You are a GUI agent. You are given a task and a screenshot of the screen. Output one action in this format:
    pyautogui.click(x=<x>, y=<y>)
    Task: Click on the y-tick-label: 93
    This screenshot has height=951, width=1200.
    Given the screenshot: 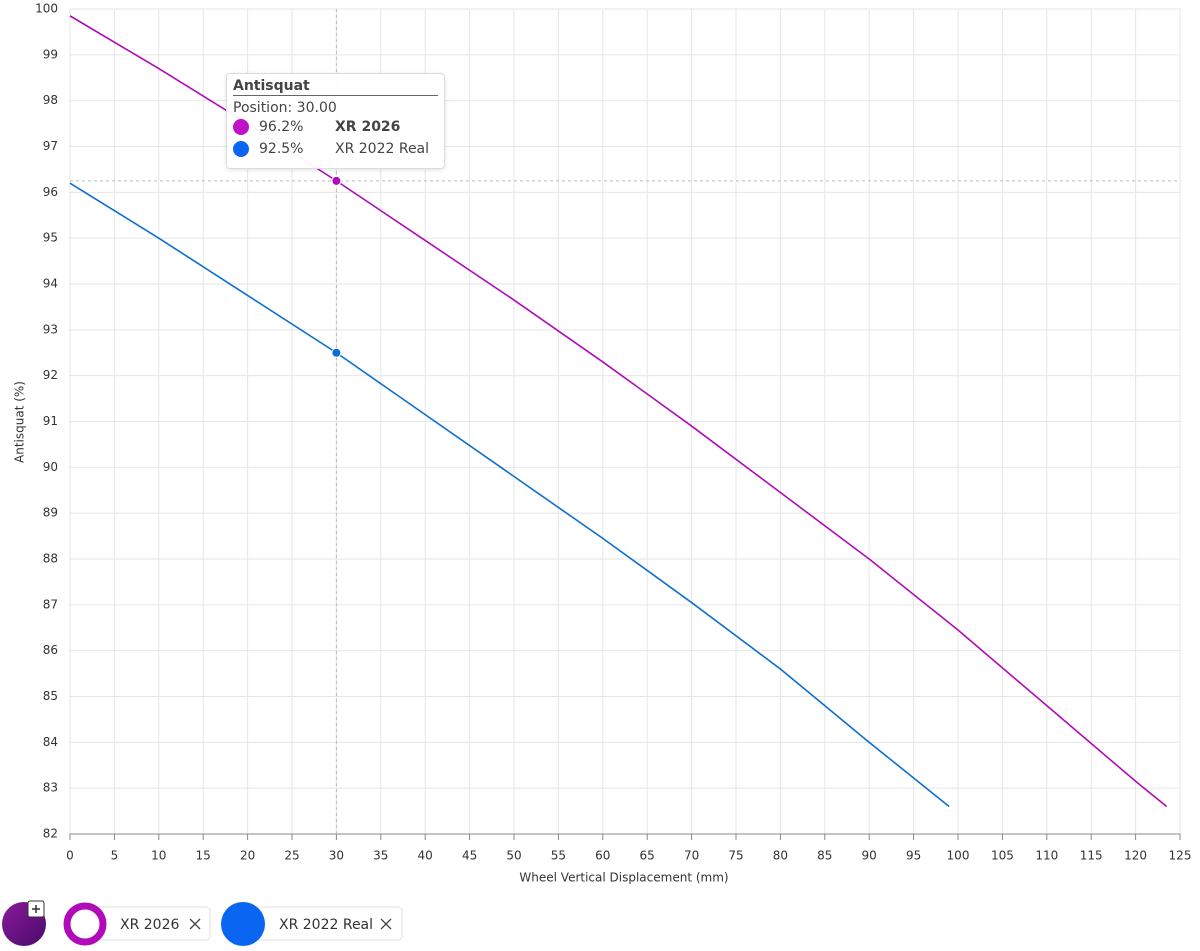 What is the action you would take?
    pyautogui.click(x=50, y=329)
    